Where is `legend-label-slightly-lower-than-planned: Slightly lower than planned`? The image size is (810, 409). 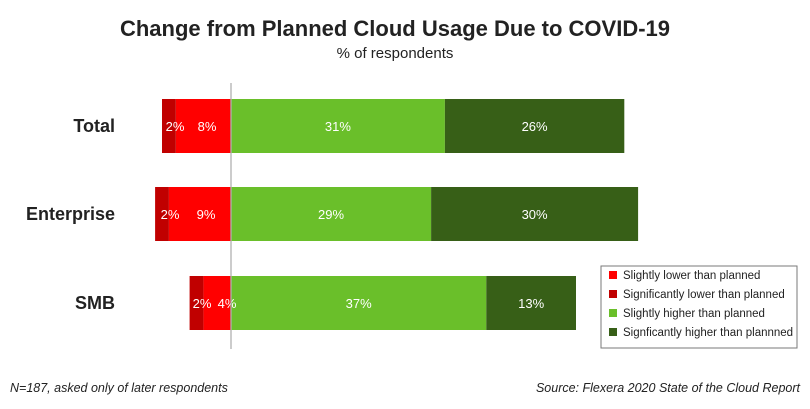
legend-label-slightly-lower-than-planned: Slightly lower than planned is located at coordinates (691, 276).